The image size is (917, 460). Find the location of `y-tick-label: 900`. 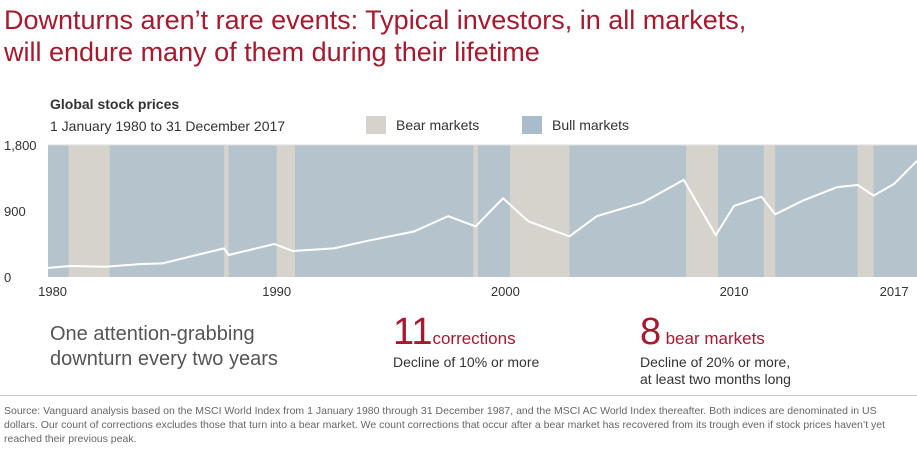

y-tick-label: 900 is located at coordinates (15, 211).